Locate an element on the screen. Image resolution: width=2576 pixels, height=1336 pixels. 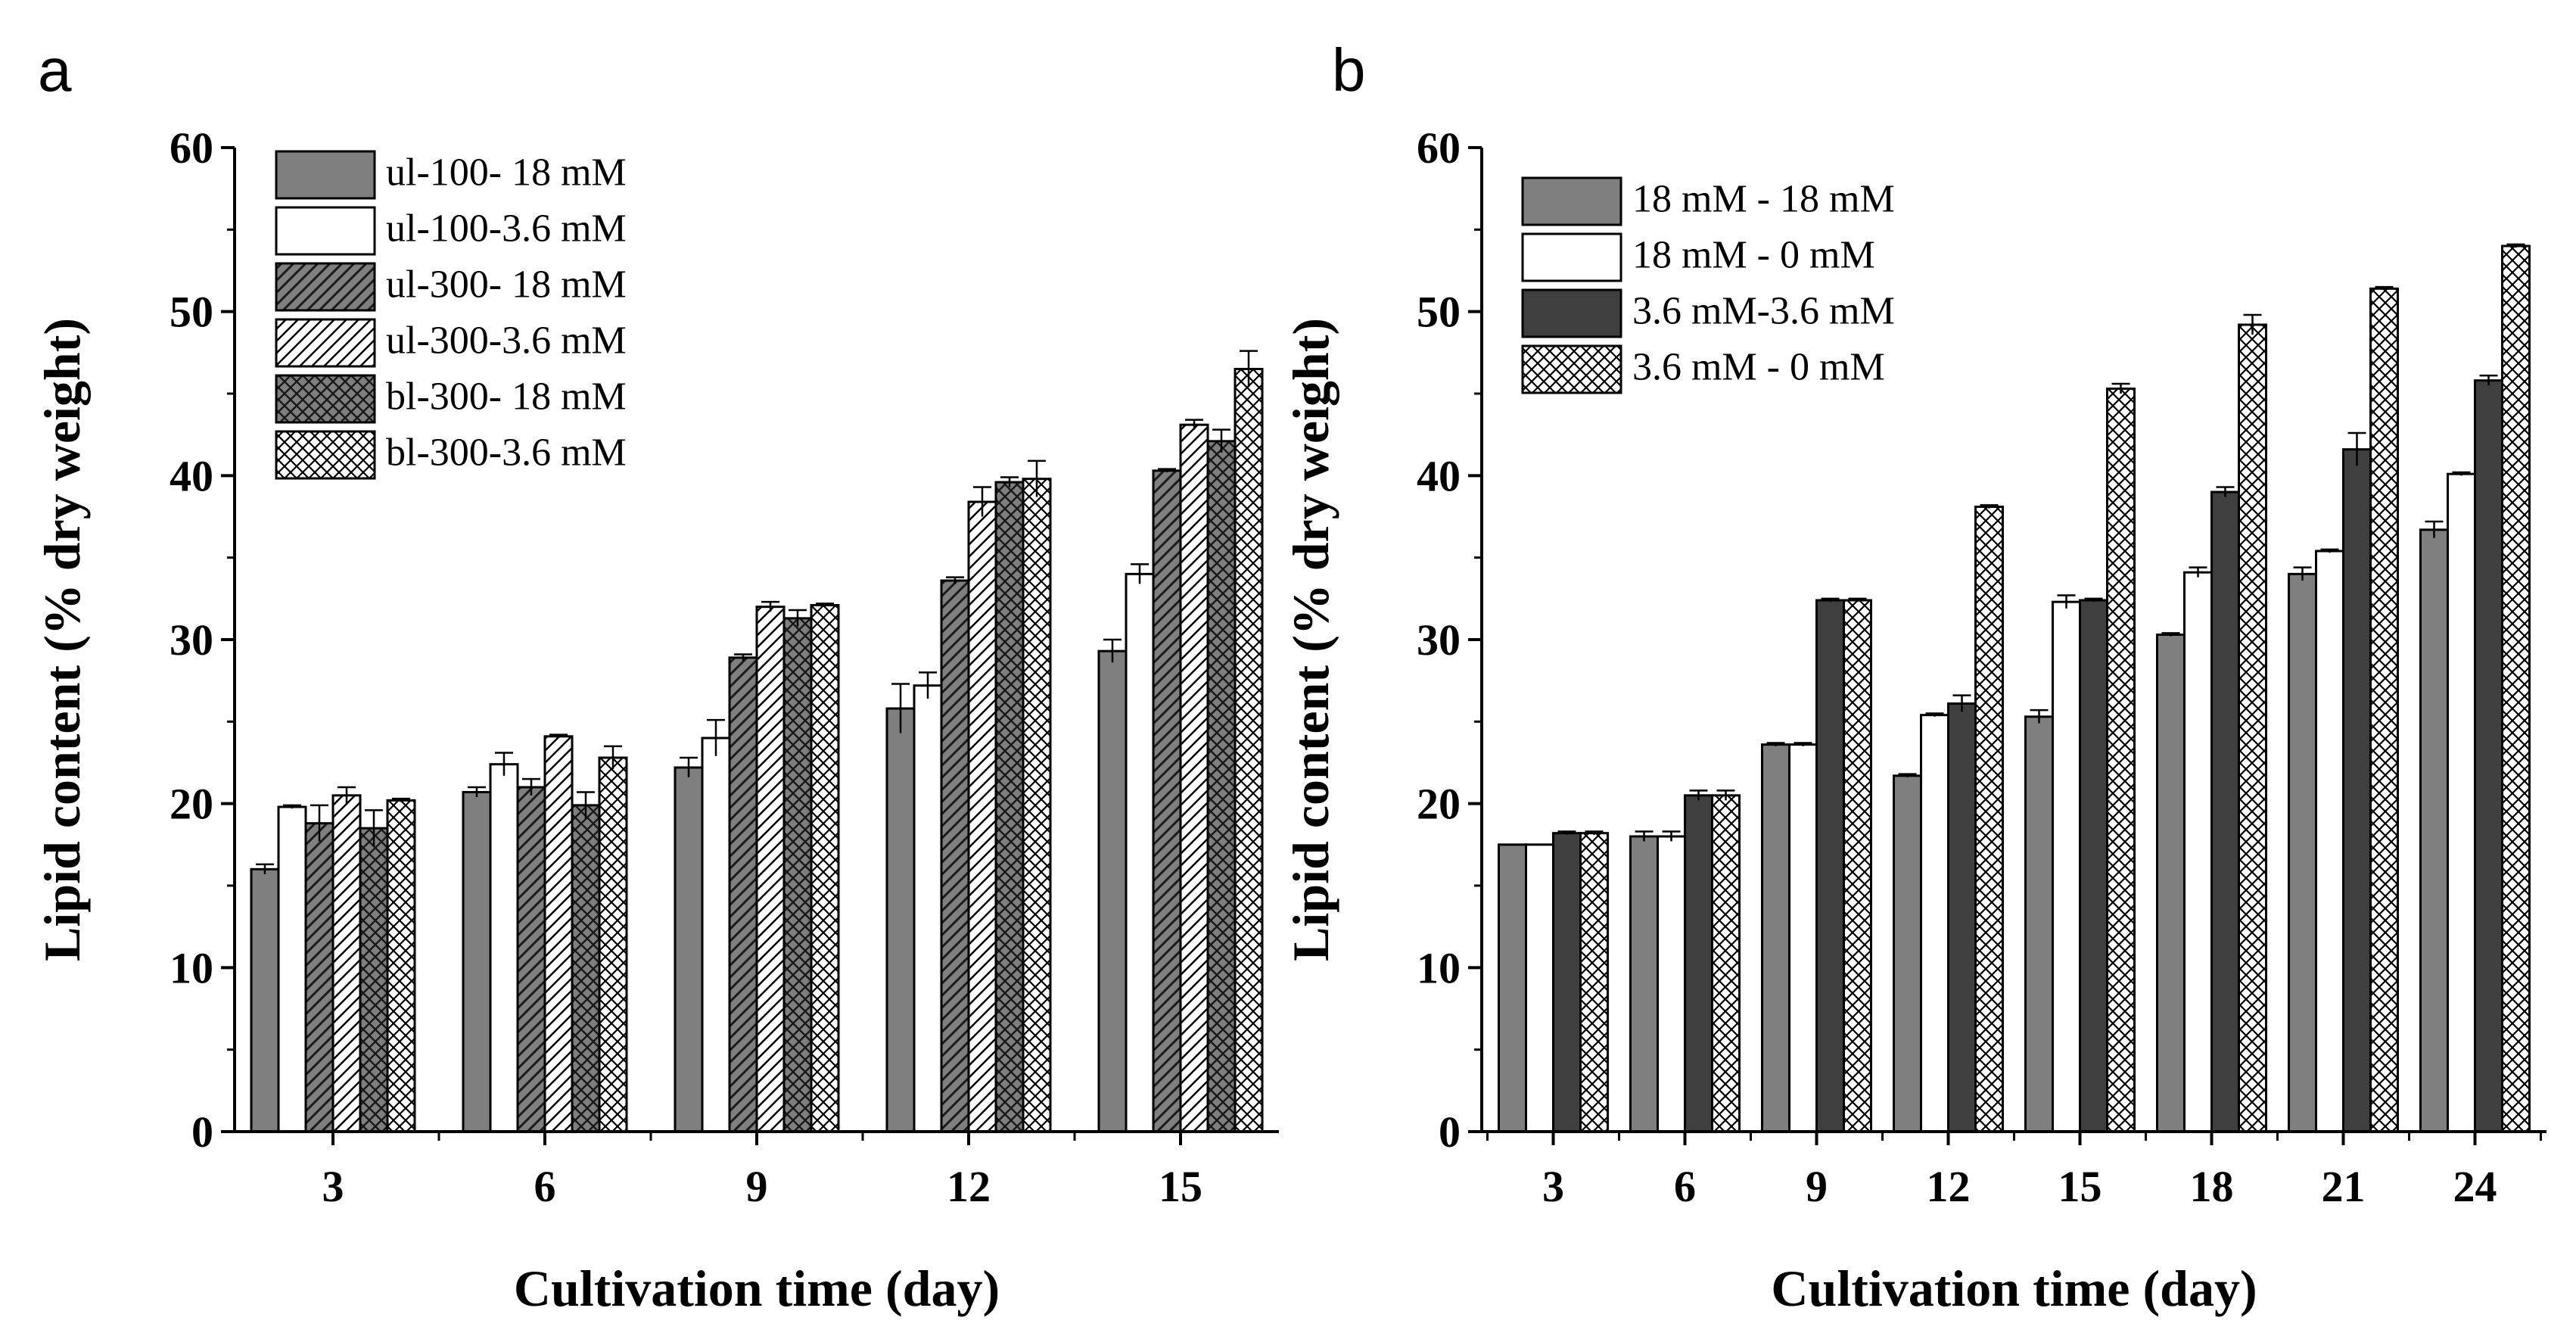
x-tick-label: 12 is located at coordinates (969, 1186).